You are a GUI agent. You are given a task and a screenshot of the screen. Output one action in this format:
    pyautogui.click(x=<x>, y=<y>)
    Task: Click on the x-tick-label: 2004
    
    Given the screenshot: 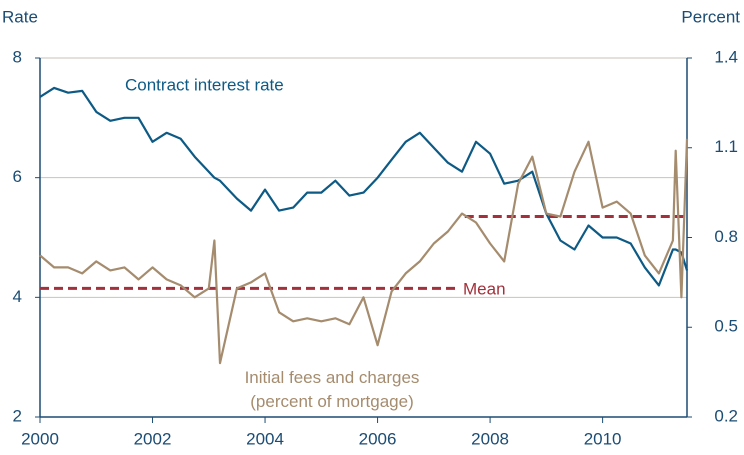 What is the action you would take?
    pyautogui.click(x=265, y=438)
    